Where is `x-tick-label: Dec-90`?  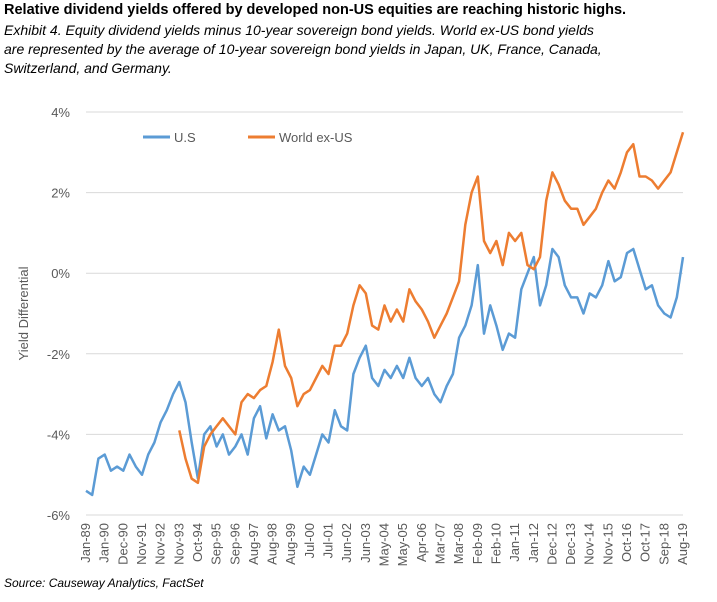 x-tick-label: Dec-90 is located at coordinates (122, 544).